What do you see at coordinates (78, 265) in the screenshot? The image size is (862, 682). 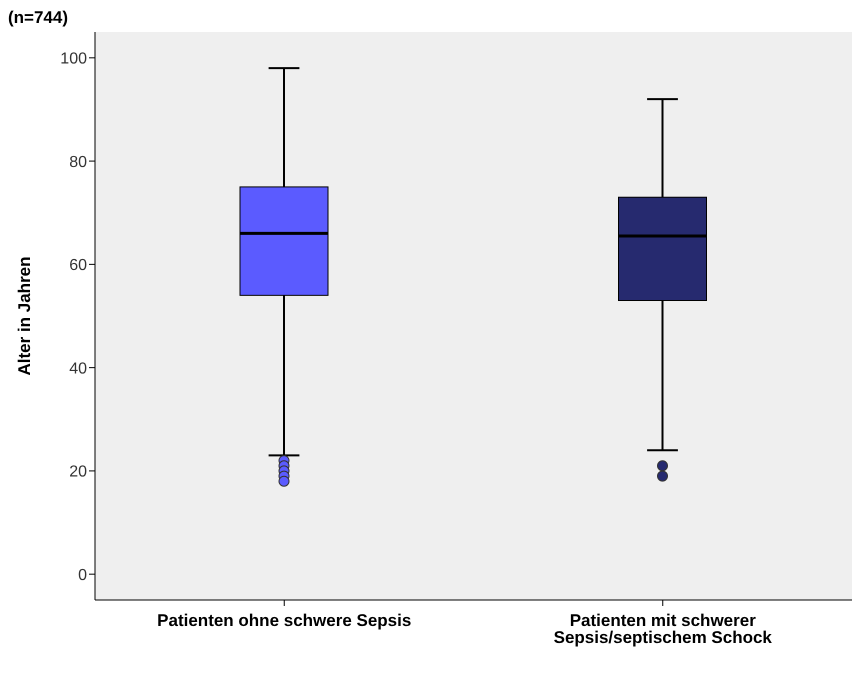 I see `y-tick-label: 60` at bounding box center [78, 265].